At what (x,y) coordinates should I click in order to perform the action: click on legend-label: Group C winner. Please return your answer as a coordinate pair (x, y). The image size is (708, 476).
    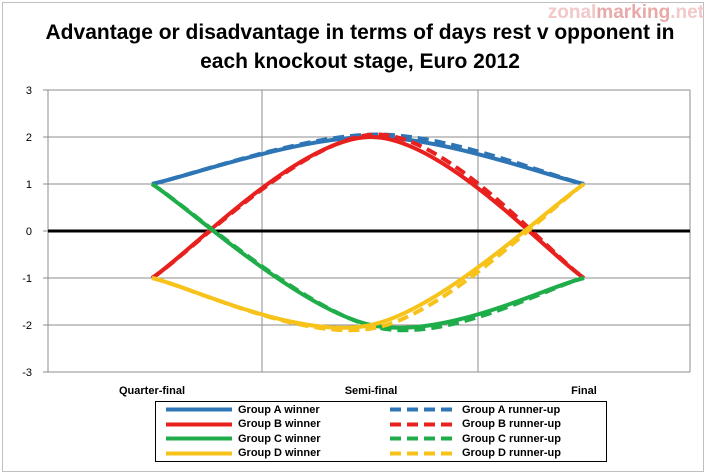
    Looking at the image, I should click on (279, 438).